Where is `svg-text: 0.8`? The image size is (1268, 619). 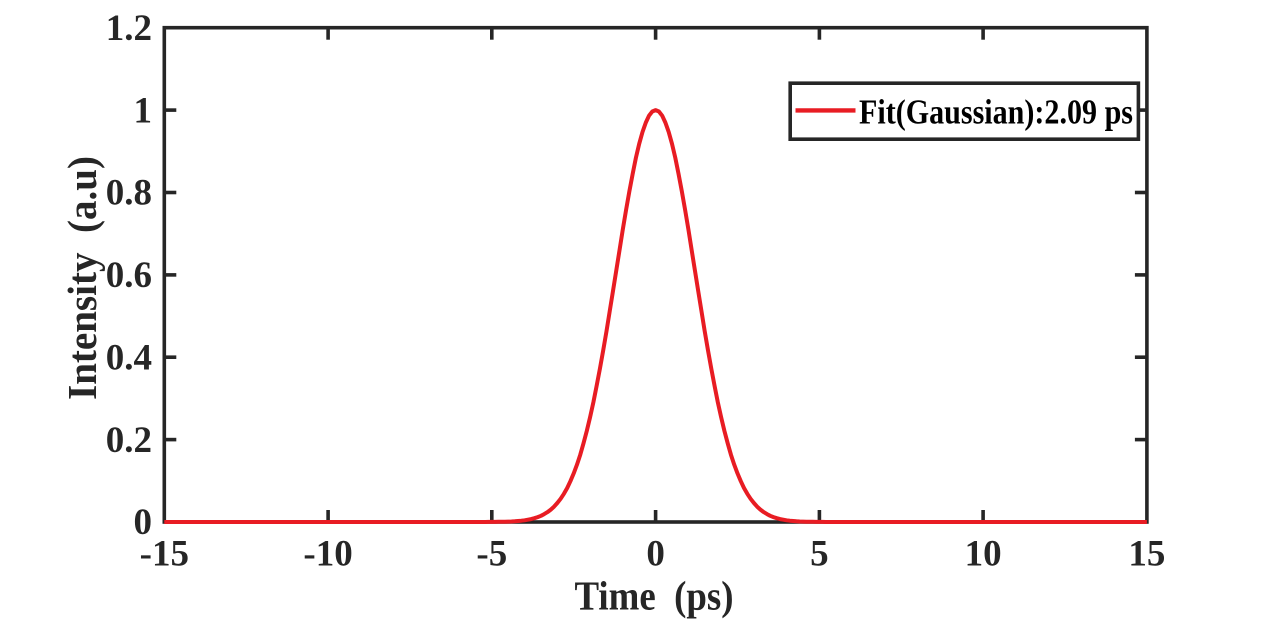 svg-text: 0.8 is located at coordinates (129, 193).